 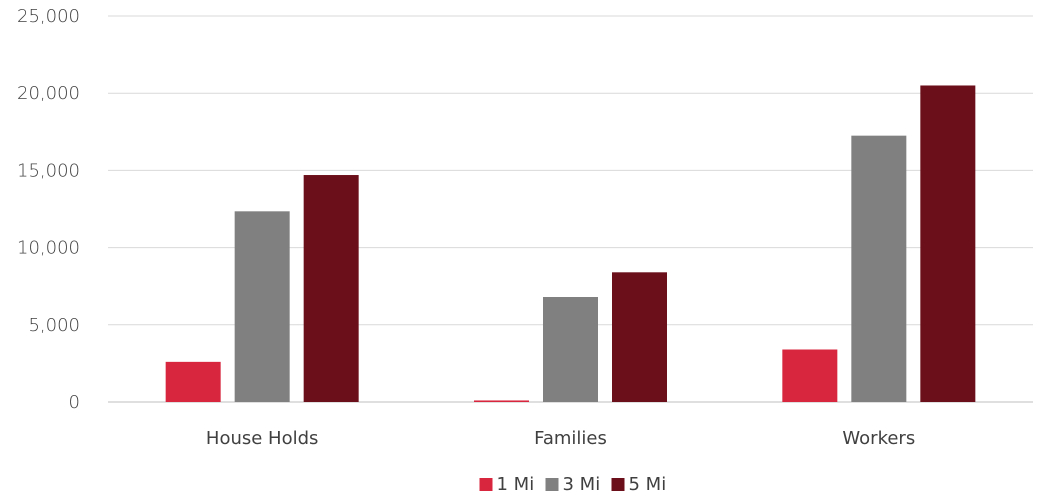 What do you see at coordinates (48, 16) in the screenshot?
I see `y-tick-label: 25,000` at bounding box center [48, 16].